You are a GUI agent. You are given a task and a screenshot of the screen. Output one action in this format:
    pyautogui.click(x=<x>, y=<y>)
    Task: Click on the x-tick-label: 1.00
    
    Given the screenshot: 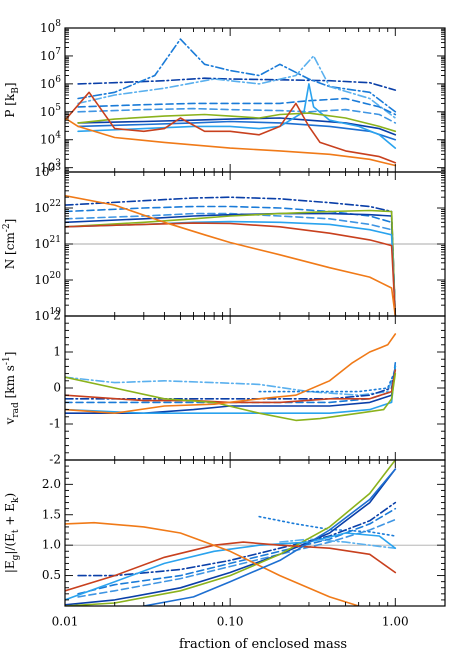 What is the action you would take?
    pyautogui.click(x=395, y=622)
    